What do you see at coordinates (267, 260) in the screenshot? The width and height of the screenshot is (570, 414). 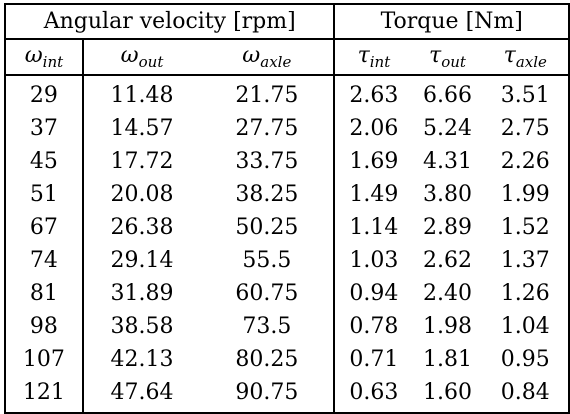 I see `cell-omega-axle: 55.5` at bounding box center [267, 260].